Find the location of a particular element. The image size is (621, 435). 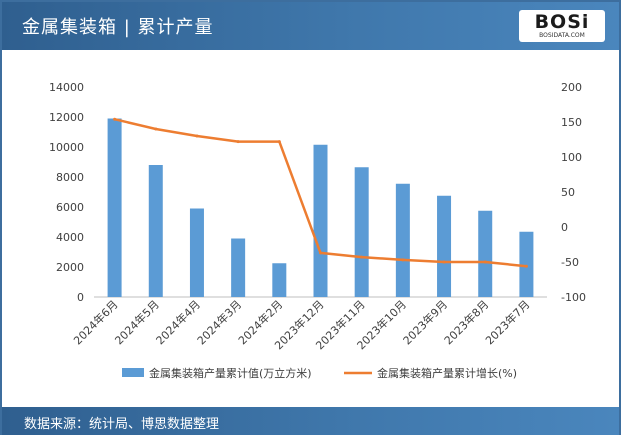

footer-bar: 数据来源：统计局、博思数据整理 is located at coordinates (310, 421).